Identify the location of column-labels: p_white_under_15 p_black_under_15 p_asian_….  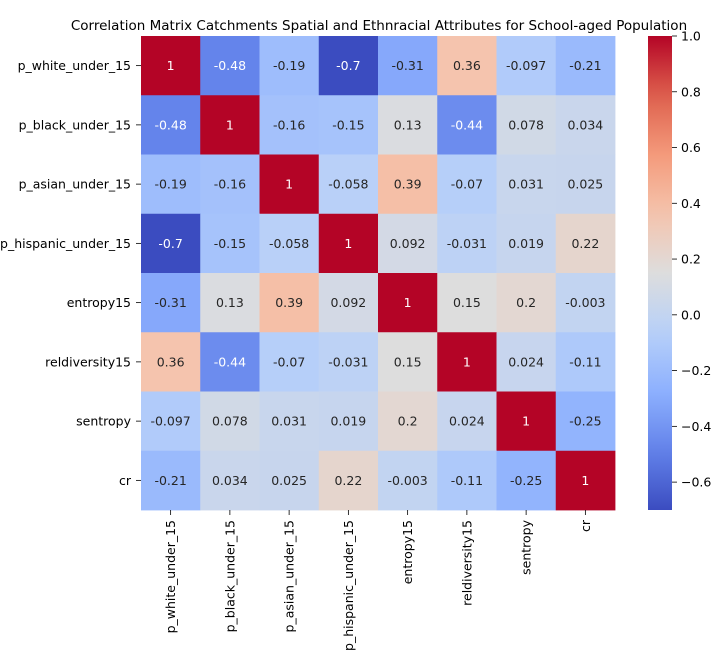
(378, 580).